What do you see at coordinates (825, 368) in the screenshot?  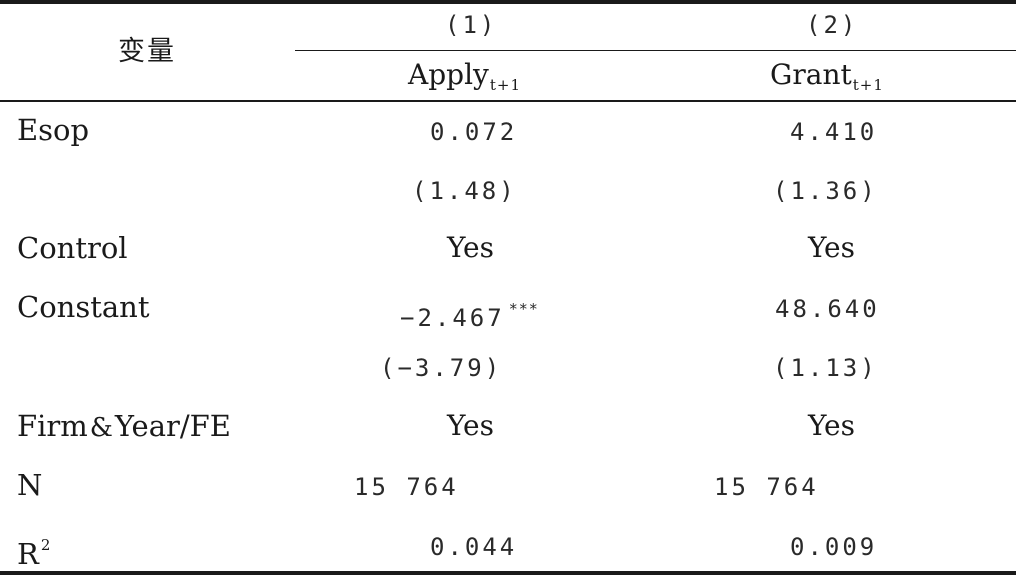 I see `cell-constant-tstat-col2: (1.13)` at bounding box center [825, 368].